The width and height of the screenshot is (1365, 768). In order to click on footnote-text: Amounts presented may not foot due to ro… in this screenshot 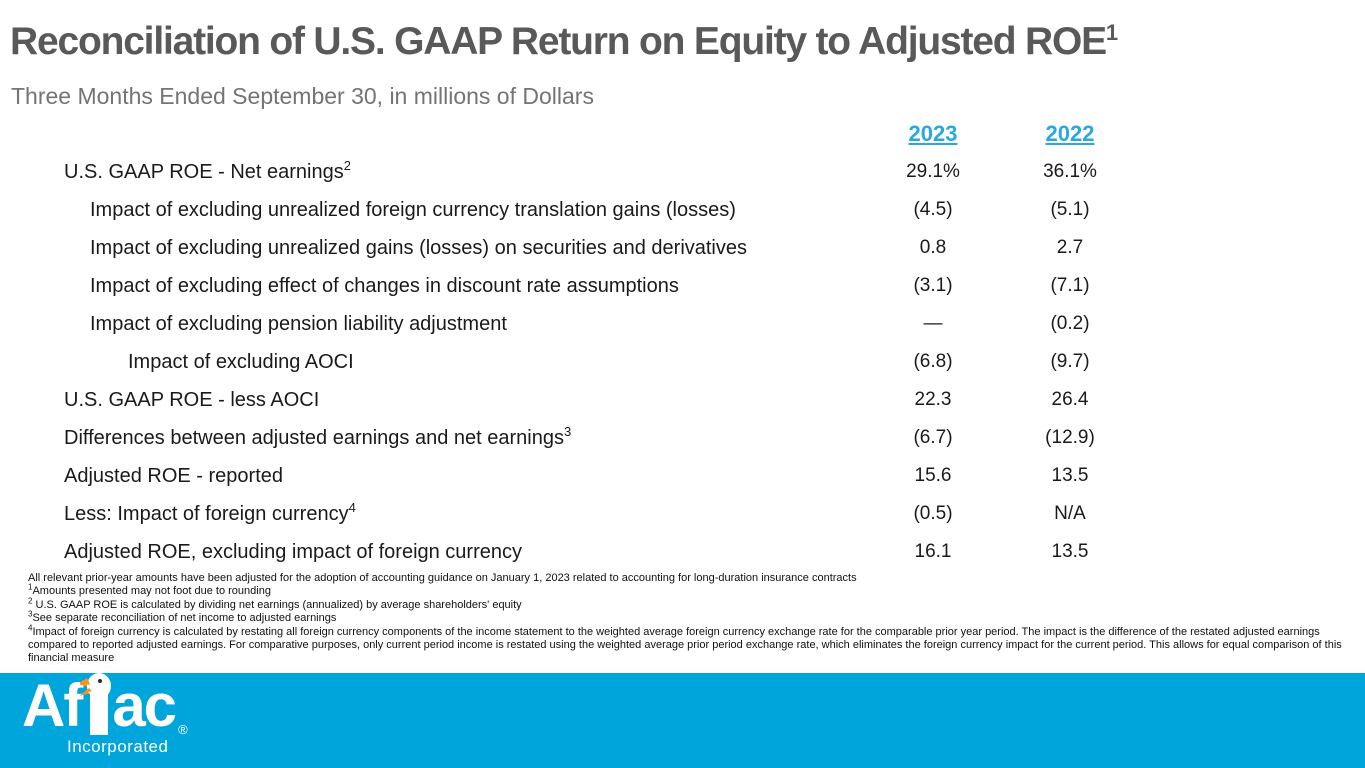, I will do `click(151, 591)`.